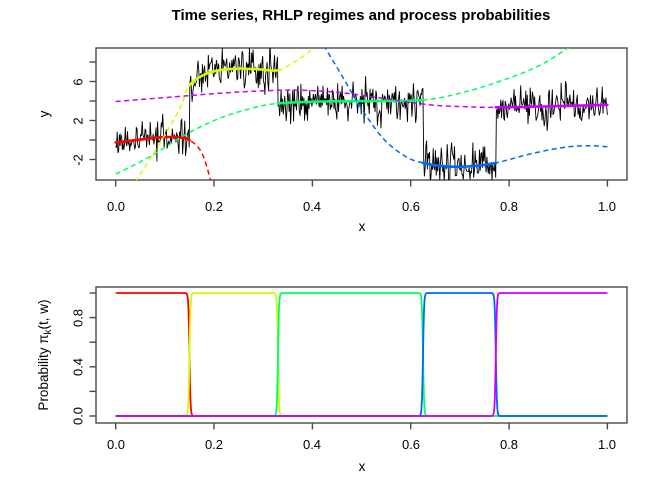  Describe the element at coordinates (78, 318) in the screenshot. I see `bottom-ytick-label: 0.8` at that location.